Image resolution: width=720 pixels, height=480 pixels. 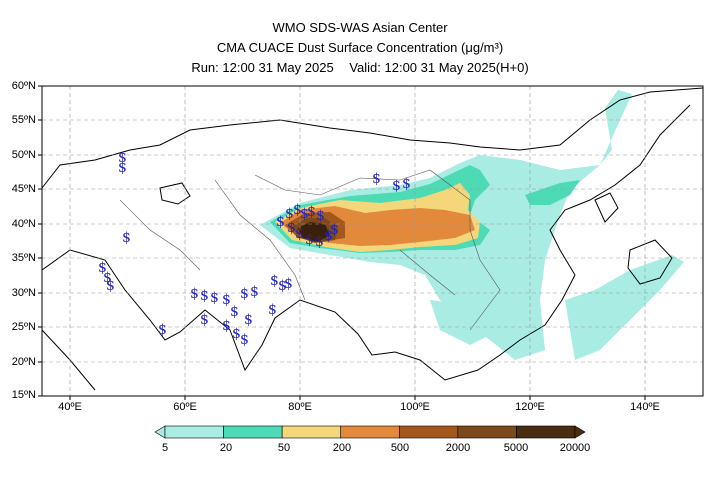 I want to click on lat-label-20: 20ºN, so click(x=23, y=362).